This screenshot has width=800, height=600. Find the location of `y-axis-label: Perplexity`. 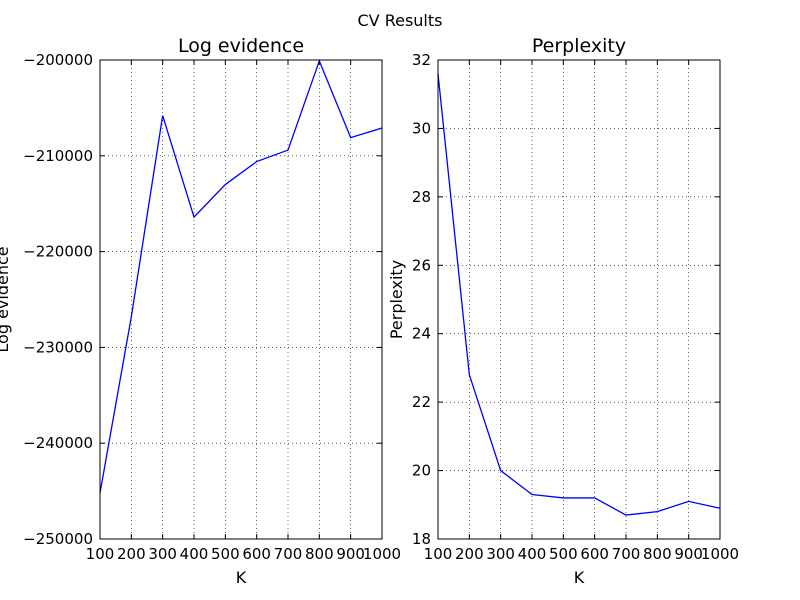

y-axis-label: Perplexity is located at coordinates (396, 299).